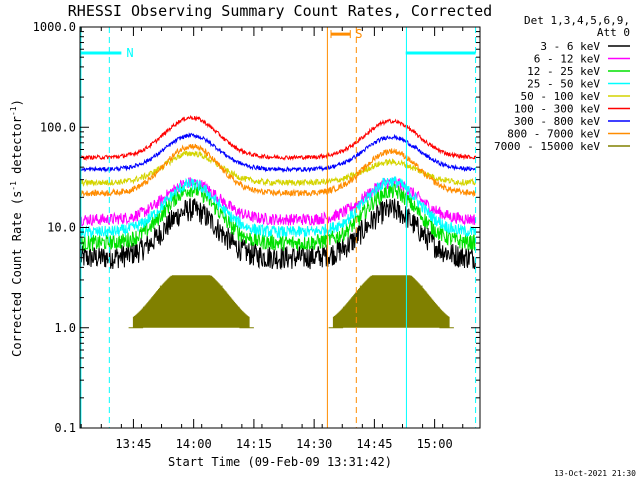 This screenshot has width=640, height=480. What do you see at coordinates (595, 473) in the screenshot?
I see `generation-timestamp: 13-Oct-2021 21:30` at bounding box center [595, 473].